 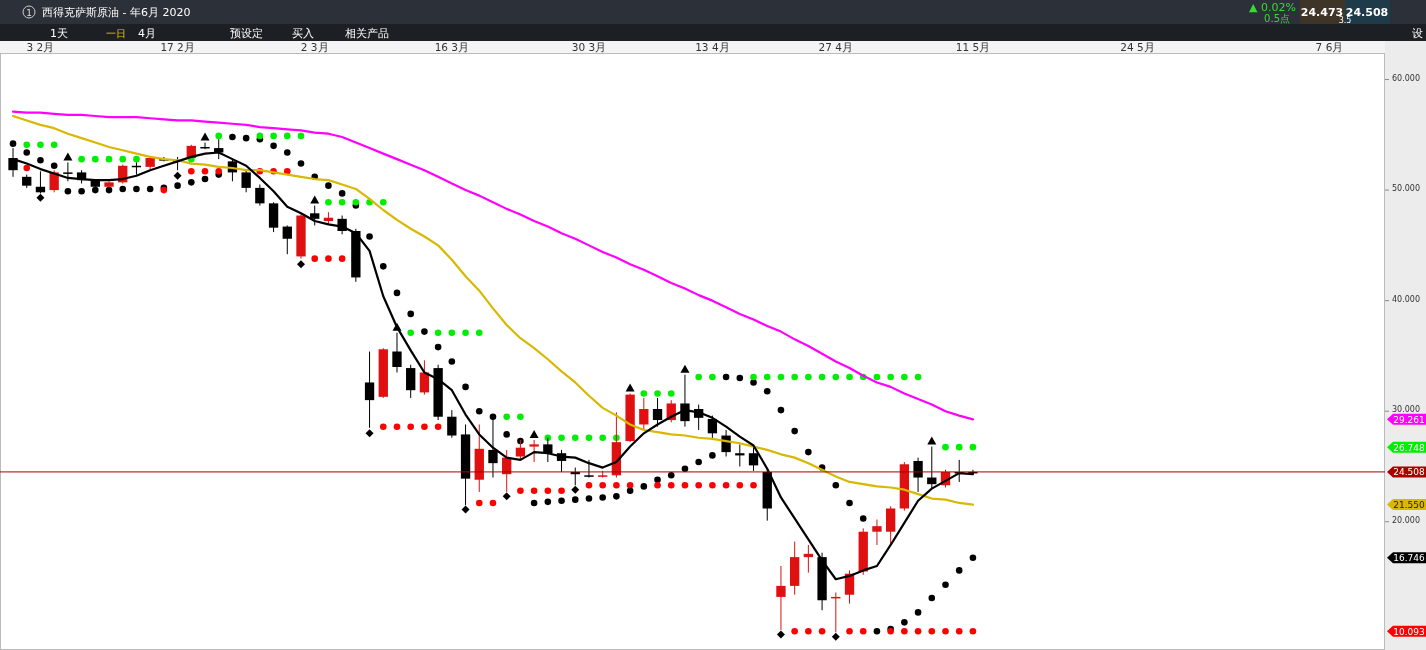 I want to click on text: 预设定, so click(x=246, y=33).